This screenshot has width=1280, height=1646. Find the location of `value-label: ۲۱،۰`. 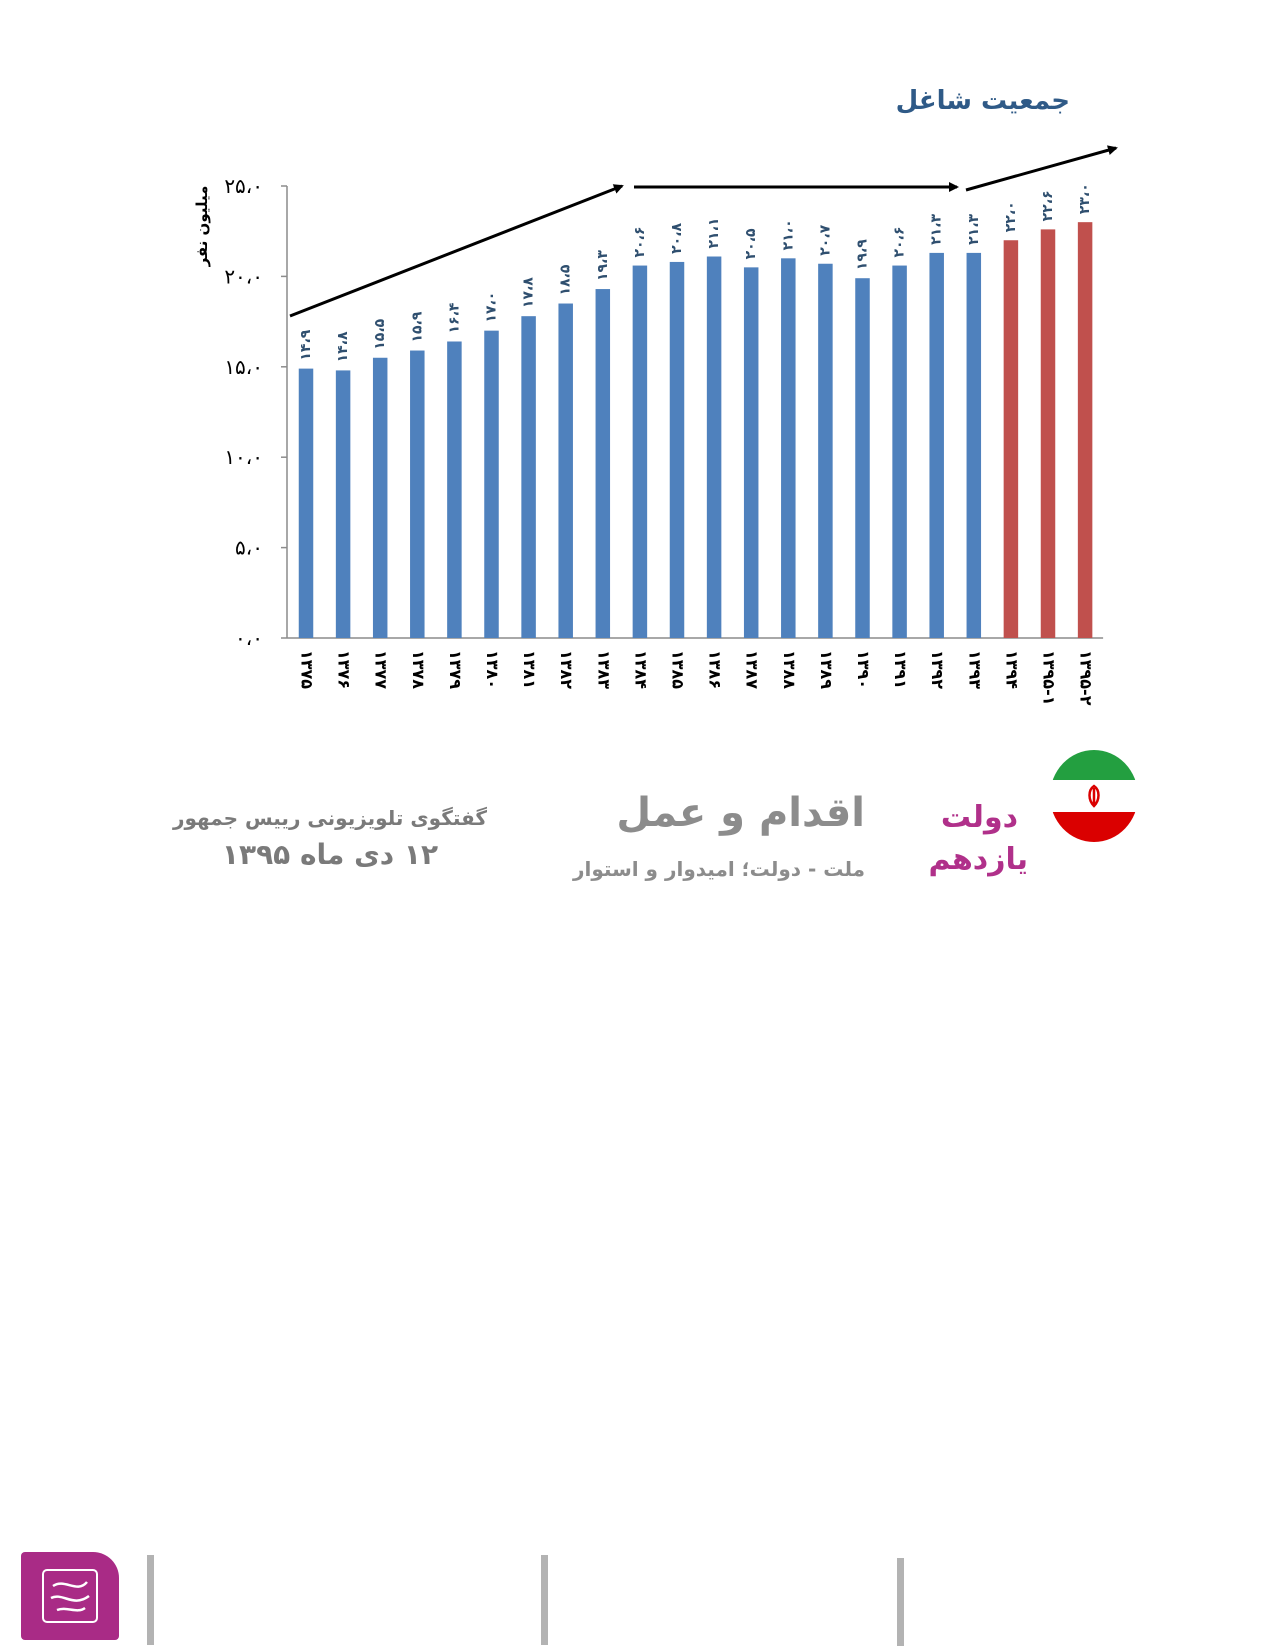

value-label: ۲۱،۰ is located at coordinates (788, 234).